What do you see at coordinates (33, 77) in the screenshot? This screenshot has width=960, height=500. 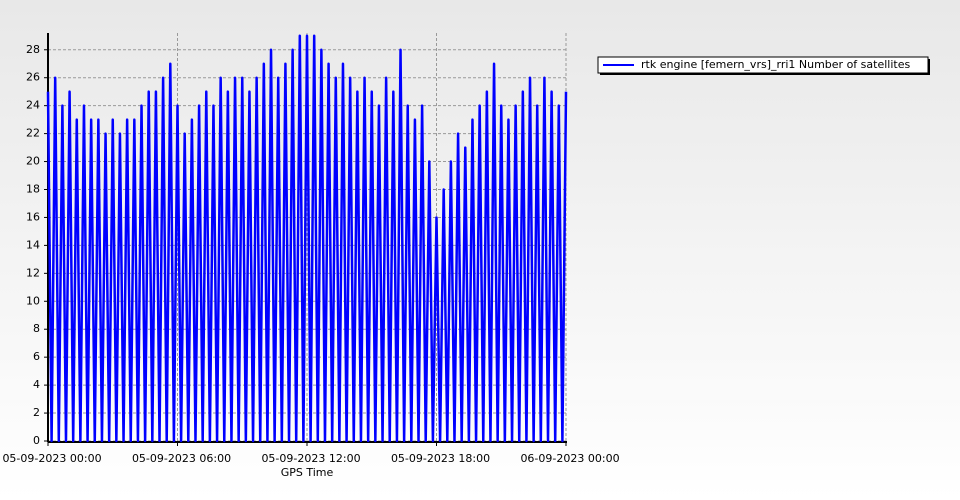 I see `y-tick-label: 26` at bounding box center [33, 77].